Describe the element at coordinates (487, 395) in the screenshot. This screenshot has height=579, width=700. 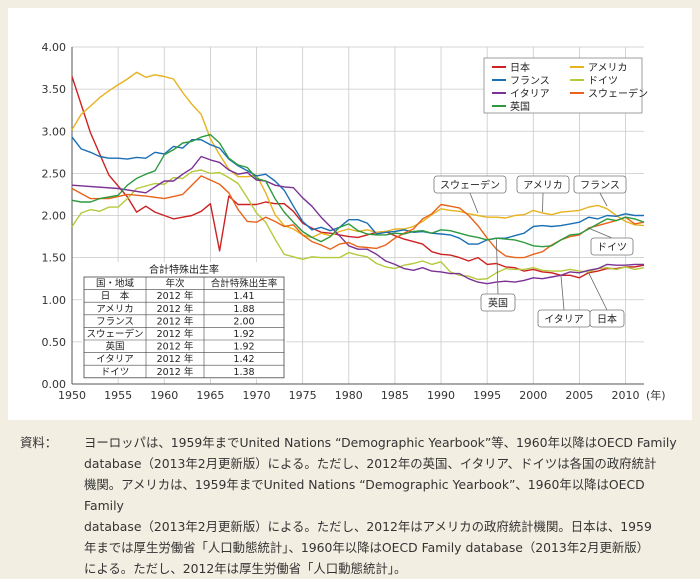
I see `x-tick-label: 1995` at that location.